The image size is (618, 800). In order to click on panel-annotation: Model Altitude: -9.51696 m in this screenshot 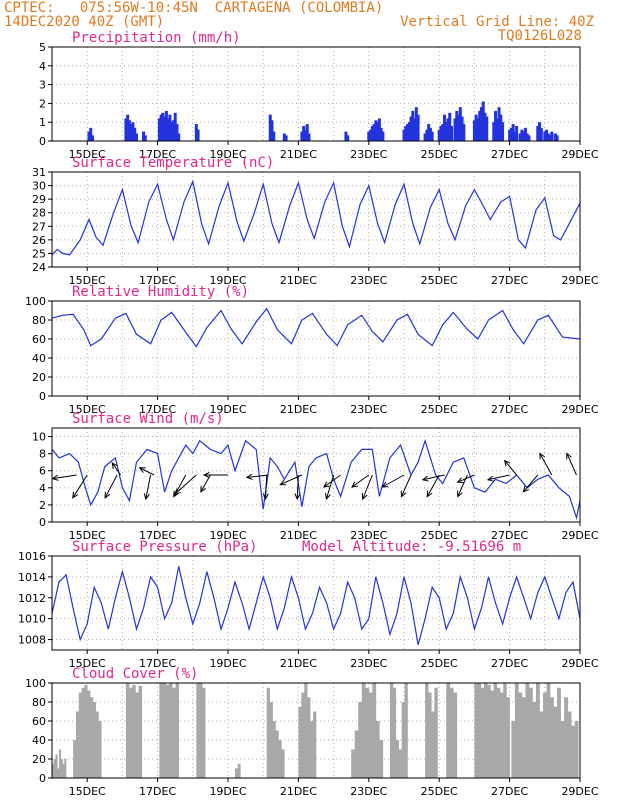, I will do `click(411, 547)`.